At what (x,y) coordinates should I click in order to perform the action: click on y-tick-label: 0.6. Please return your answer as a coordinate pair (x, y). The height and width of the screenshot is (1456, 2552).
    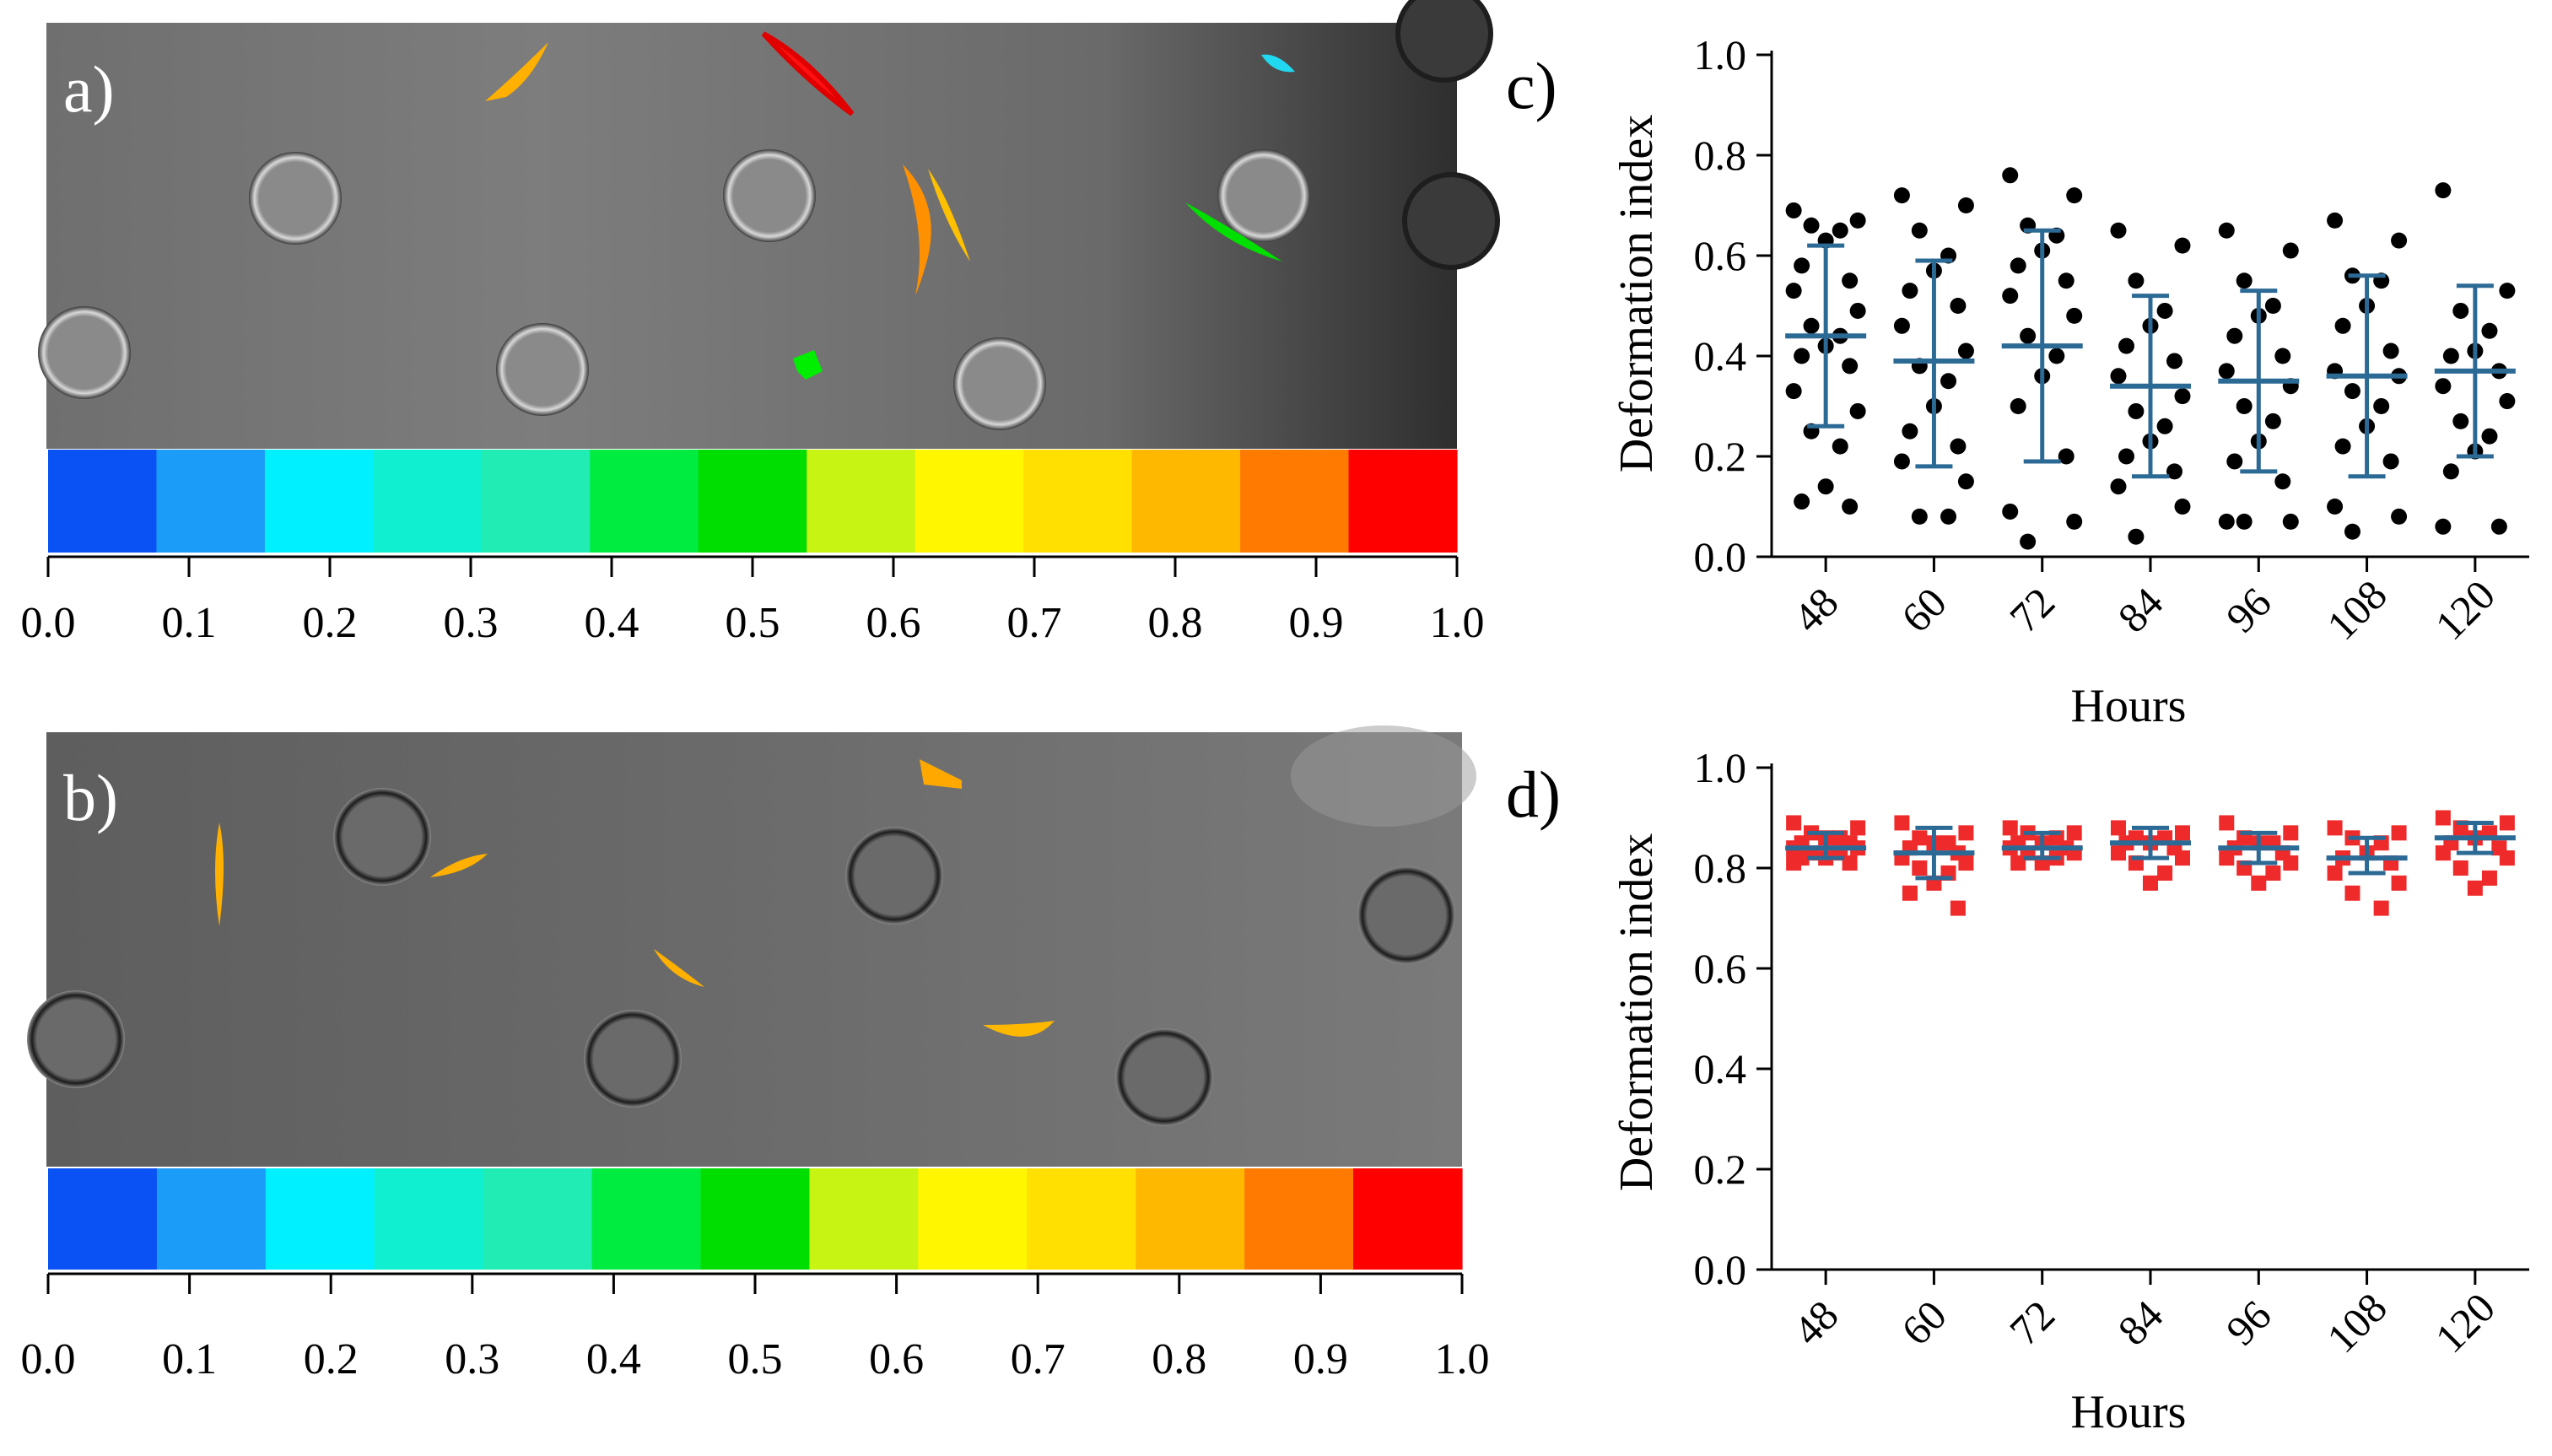
    Looking at the image, I should click on (1720, 968).